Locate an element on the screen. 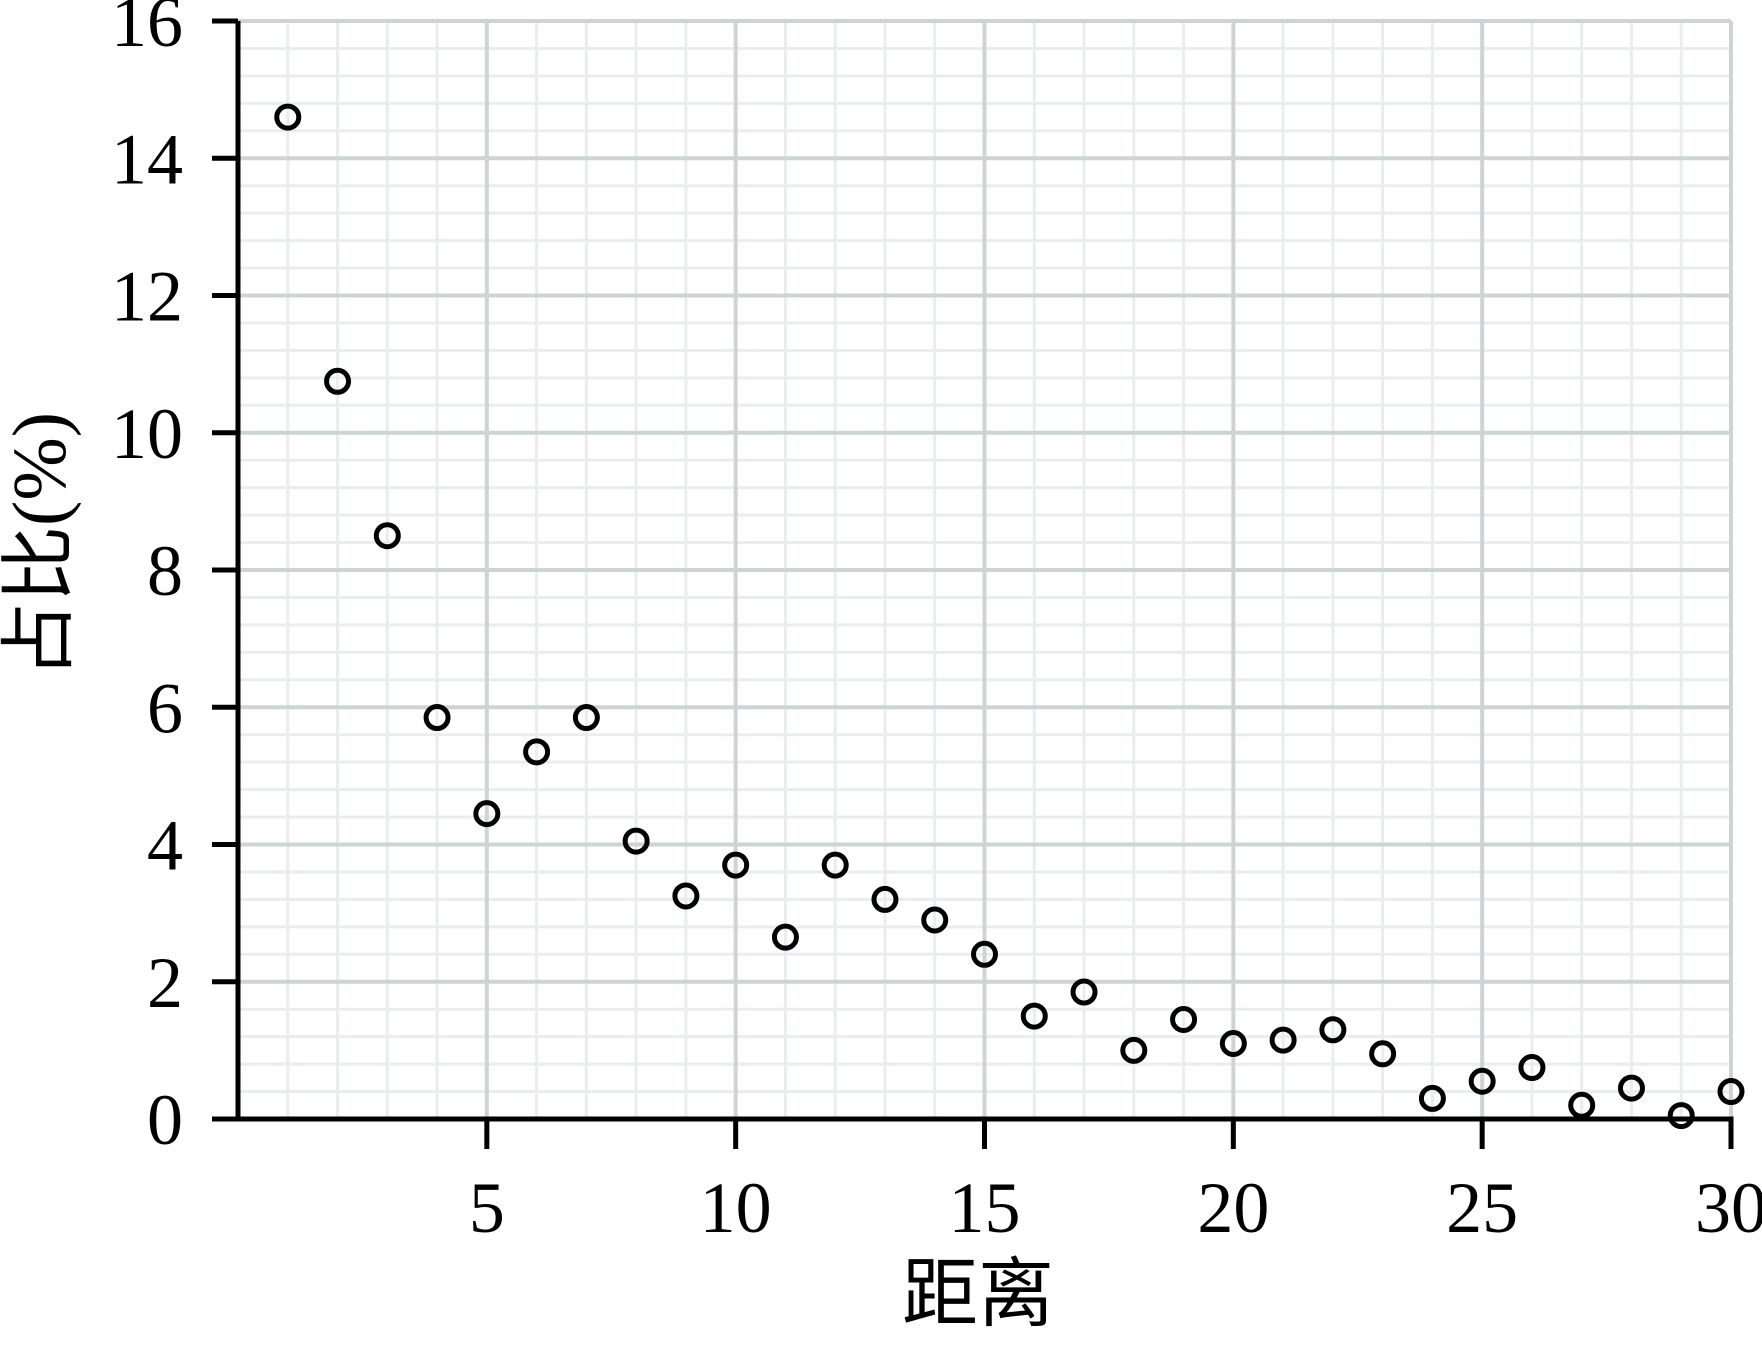 This screenshot has width=1762, height=1346. x-tick-label: 10 is located at coordinates (736, 1208).